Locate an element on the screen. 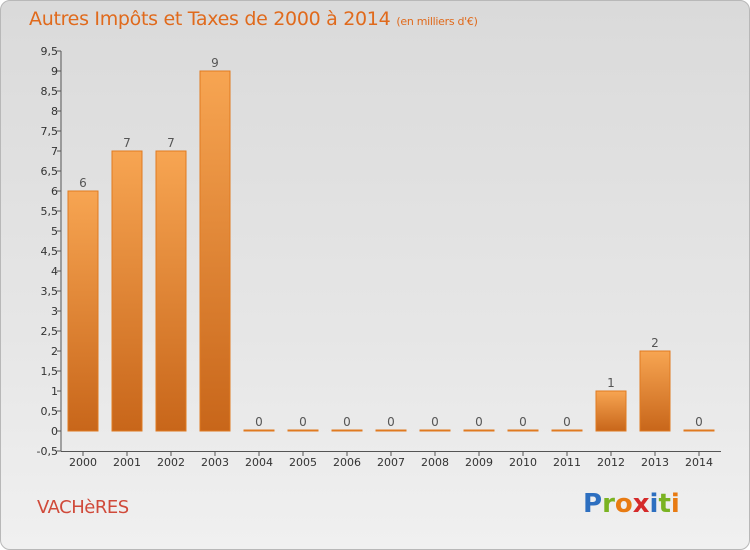 This screenshot has height=550, width=750. x-tick-label: 2010 is located at coordinates (523, 462).